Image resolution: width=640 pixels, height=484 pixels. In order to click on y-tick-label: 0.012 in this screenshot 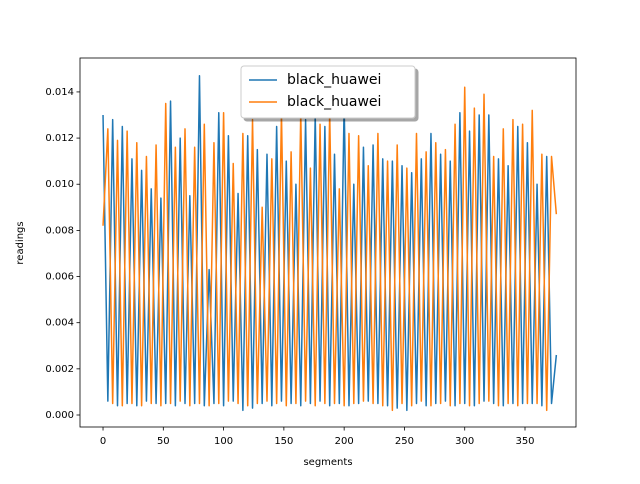, I will do `click(59, 138)`.